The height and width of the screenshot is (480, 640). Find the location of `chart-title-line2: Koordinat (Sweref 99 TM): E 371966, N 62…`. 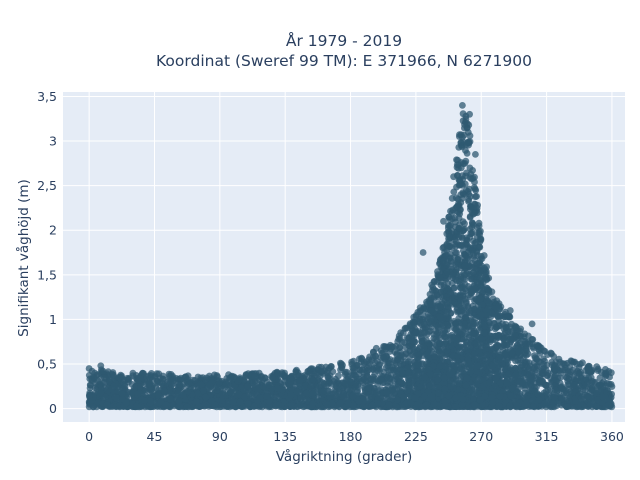

chart-title-line2: Koordinat (Sweref 99 TM): E 371966, N 62… is located at coordinates (344, 61).